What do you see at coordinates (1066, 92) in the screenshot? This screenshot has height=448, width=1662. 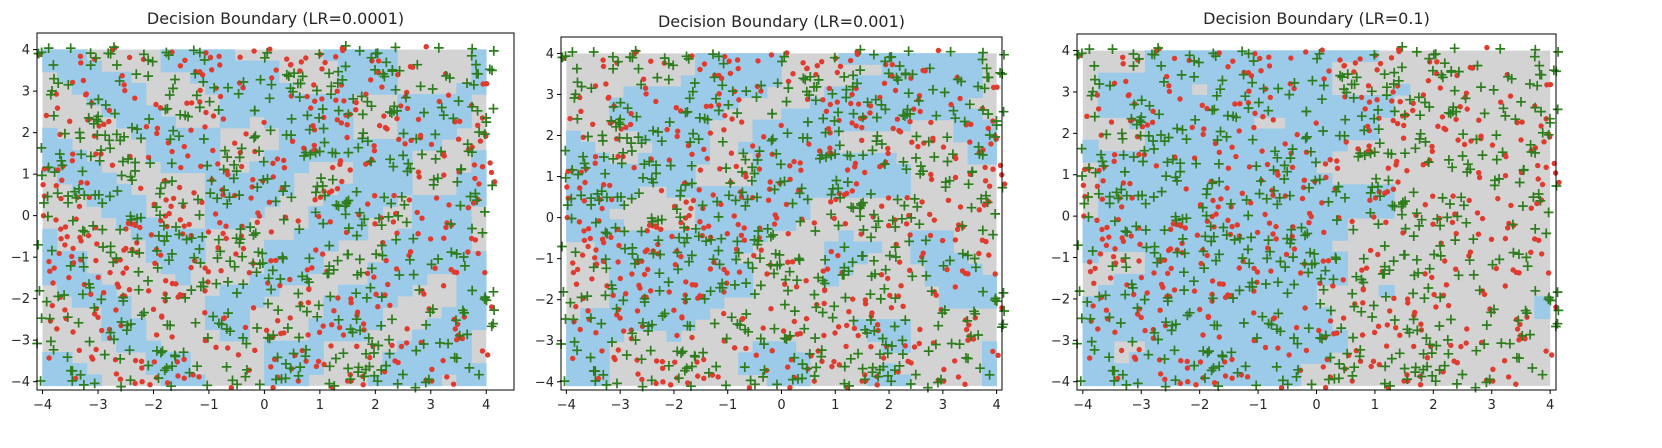 I see `y-tick-label: 3` at bounding box center [1066, 92].